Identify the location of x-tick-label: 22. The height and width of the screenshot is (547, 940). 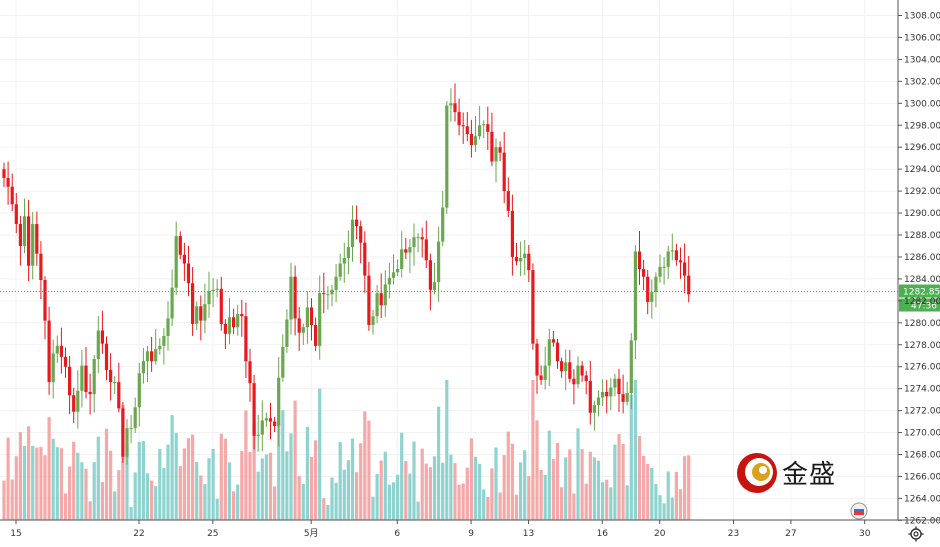
(138, 534).